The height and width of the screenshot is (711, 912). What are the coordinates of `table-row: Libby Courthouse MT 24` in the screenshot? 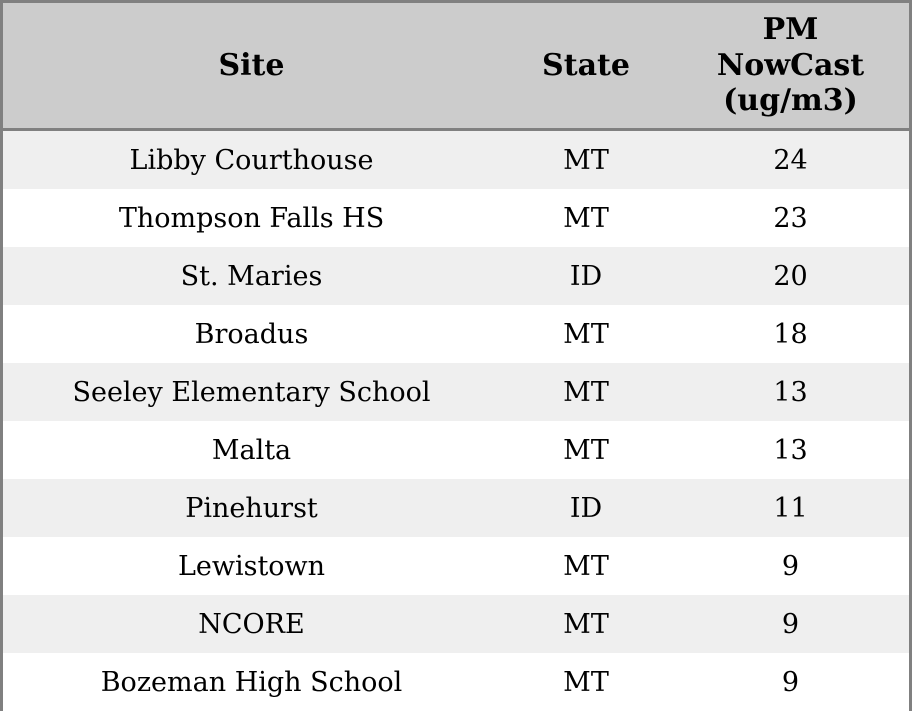 It's located at (456, 159).